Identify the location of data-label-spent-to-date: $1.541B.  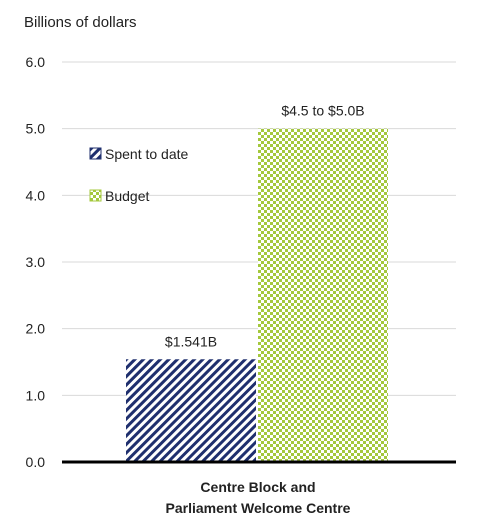
(191, 341).